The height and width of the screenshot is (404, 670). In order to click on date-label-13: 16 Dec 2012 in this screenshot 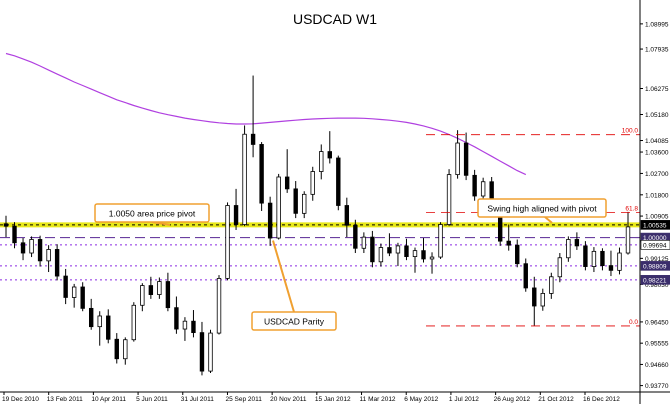, I will do `click(601, 399)`.